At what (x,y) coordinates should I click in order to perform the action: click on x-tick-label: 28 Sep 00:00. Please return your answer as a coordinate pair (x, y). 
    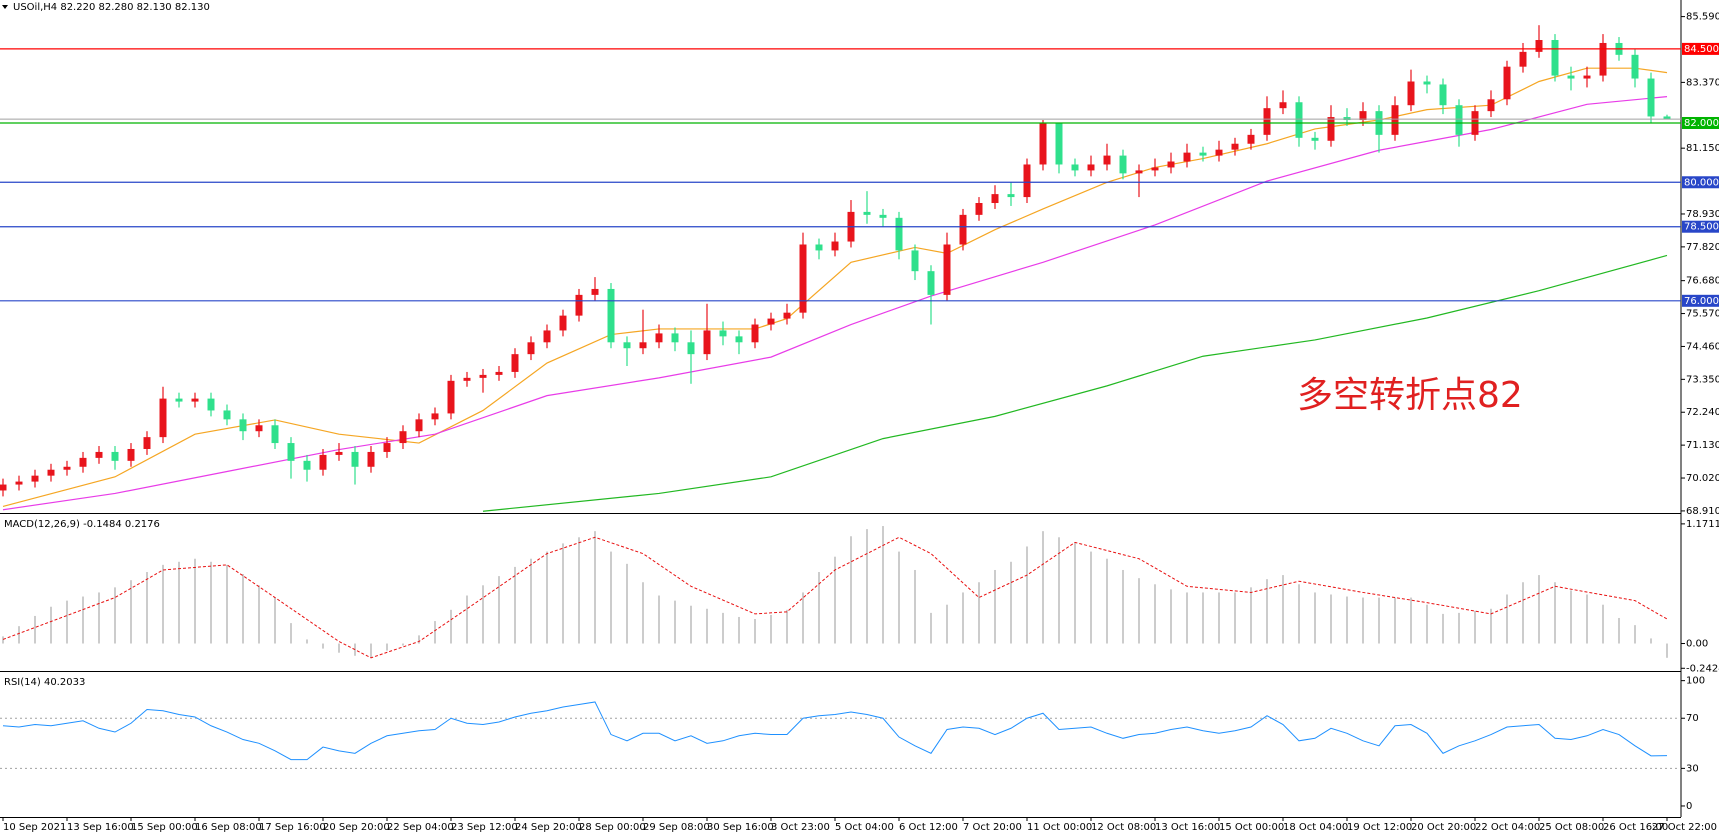
    Looking at the image, I should click on (612, 827).